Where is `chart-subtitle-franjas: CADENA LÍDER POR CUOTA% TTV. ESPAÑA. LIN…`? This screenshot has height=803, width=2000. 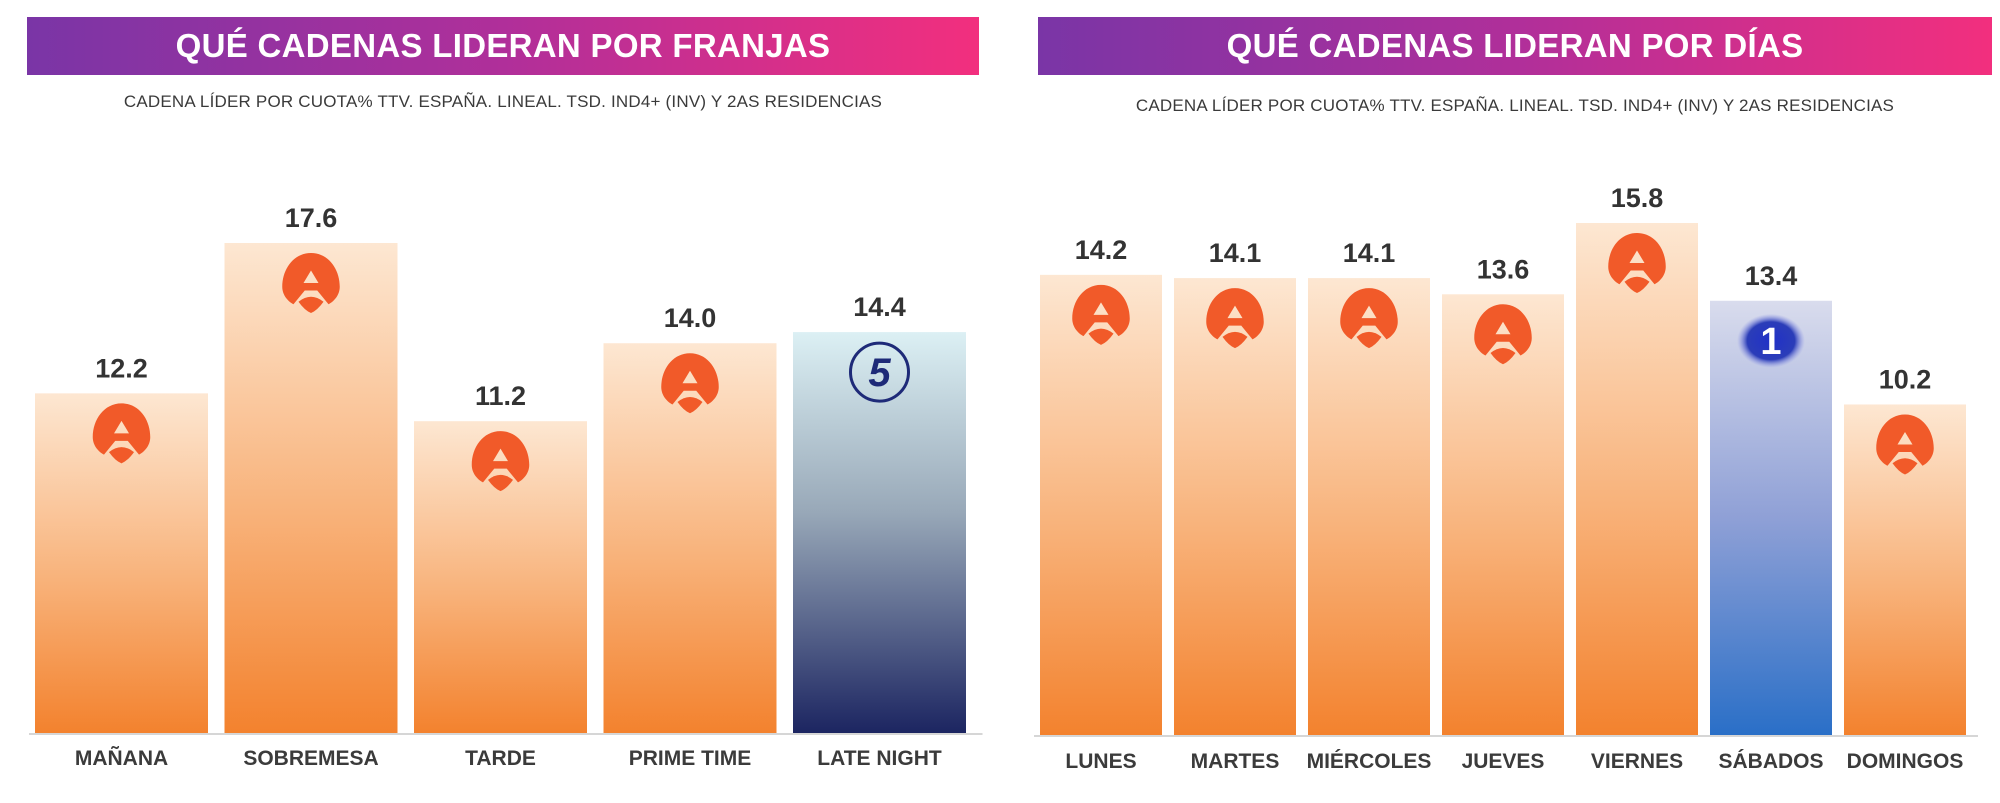
chart-subtitle-franjas: CADENA LÍDER POR CUOTA% TTV. ESPAÑA. LIN… is located at coordinates (503, 101).